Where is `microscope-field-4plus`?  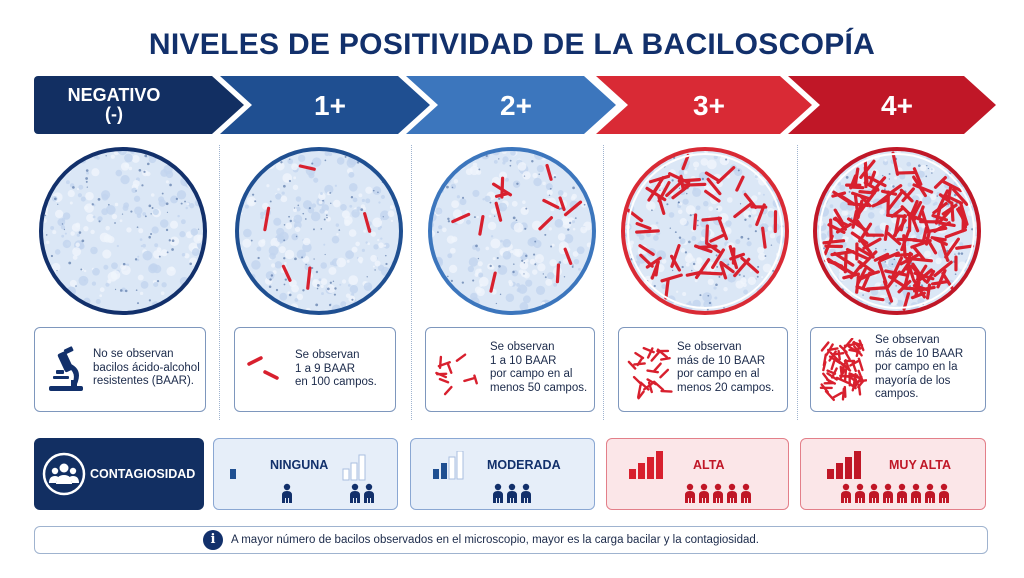 microscope-field-4plus is located at coordinates (897, 231).